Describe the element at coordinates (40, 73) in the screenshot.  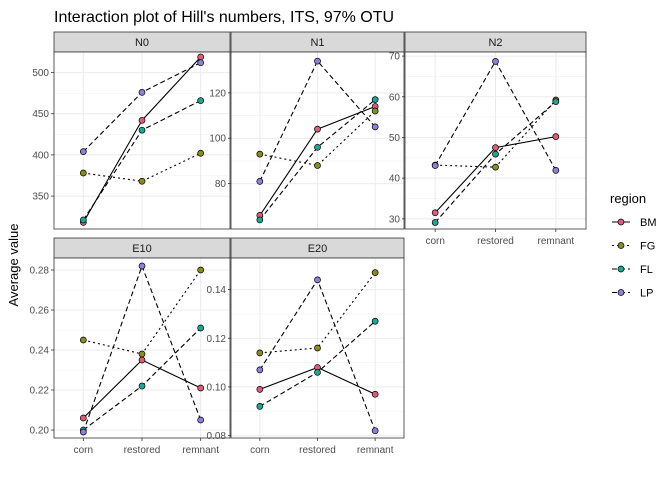
I see `y-tick-label: 500` at that location.